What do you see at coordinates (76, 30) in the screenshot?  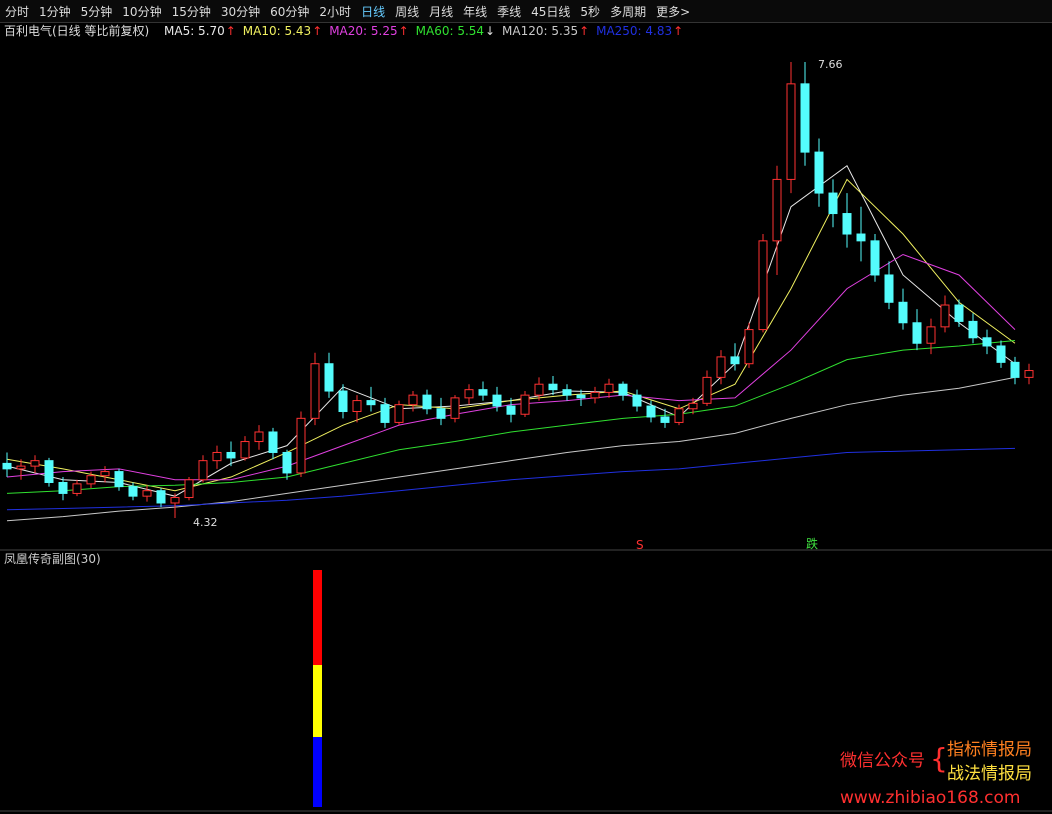 I see `stock-title: 百利电气(日线 等比前复权)` at bounding box center [76, 30].